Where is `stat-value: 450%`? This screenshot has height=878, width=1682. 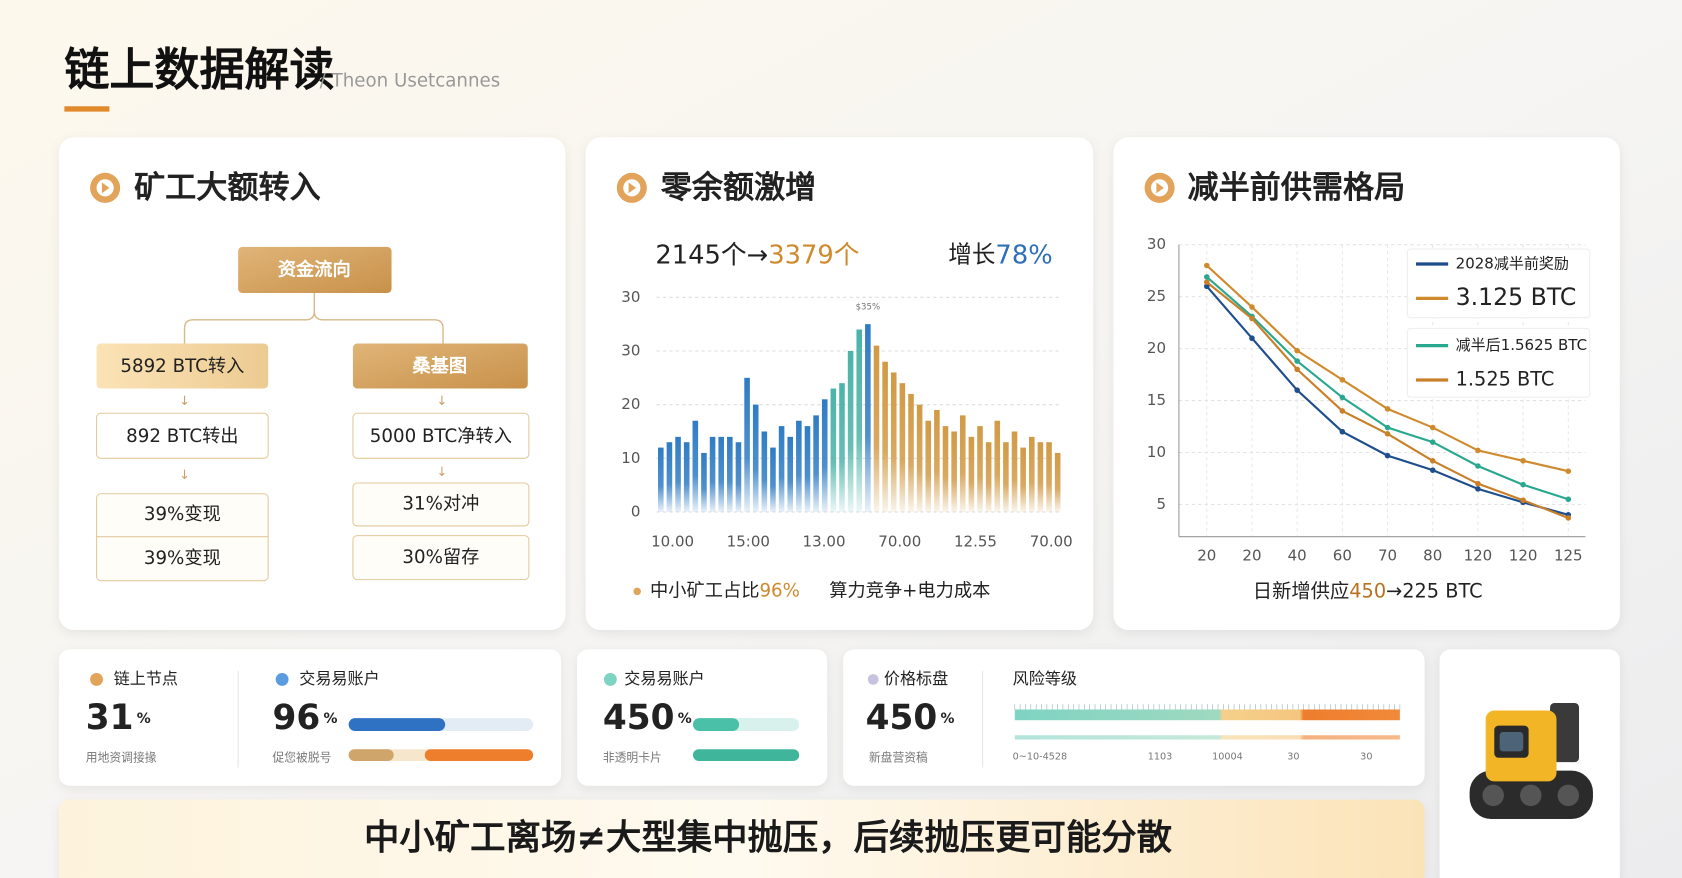
stat-value: 450% is located at coordinates (910, 718).